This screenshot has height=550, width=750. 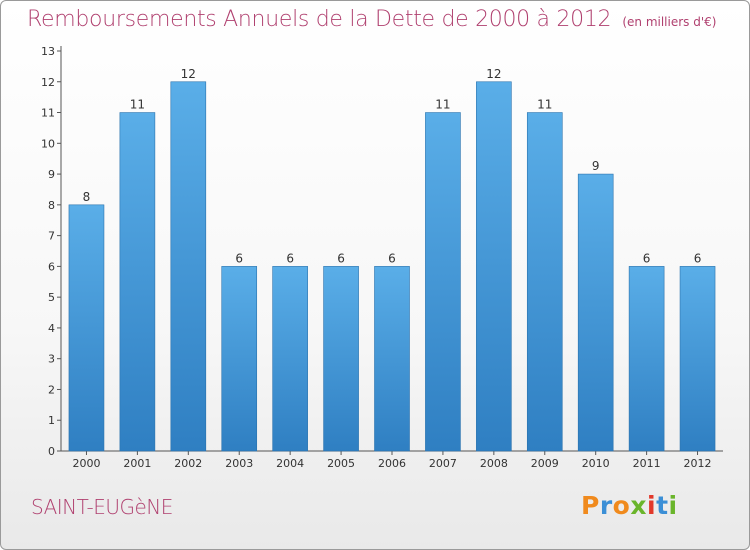 What do you see at coordinates (697, 359) in the screenshot?
I see `bar-2012` at bounding box center [697, 359].